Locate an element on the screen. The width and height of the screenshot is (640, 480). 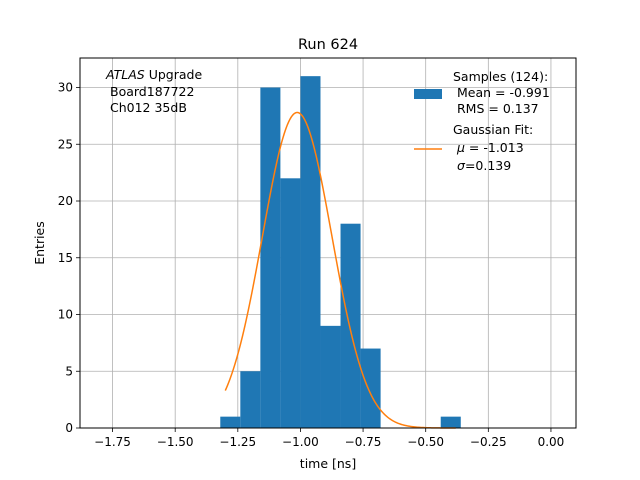
legend-fit-sigma-symbol: σ is located at coordinates (461, 165).